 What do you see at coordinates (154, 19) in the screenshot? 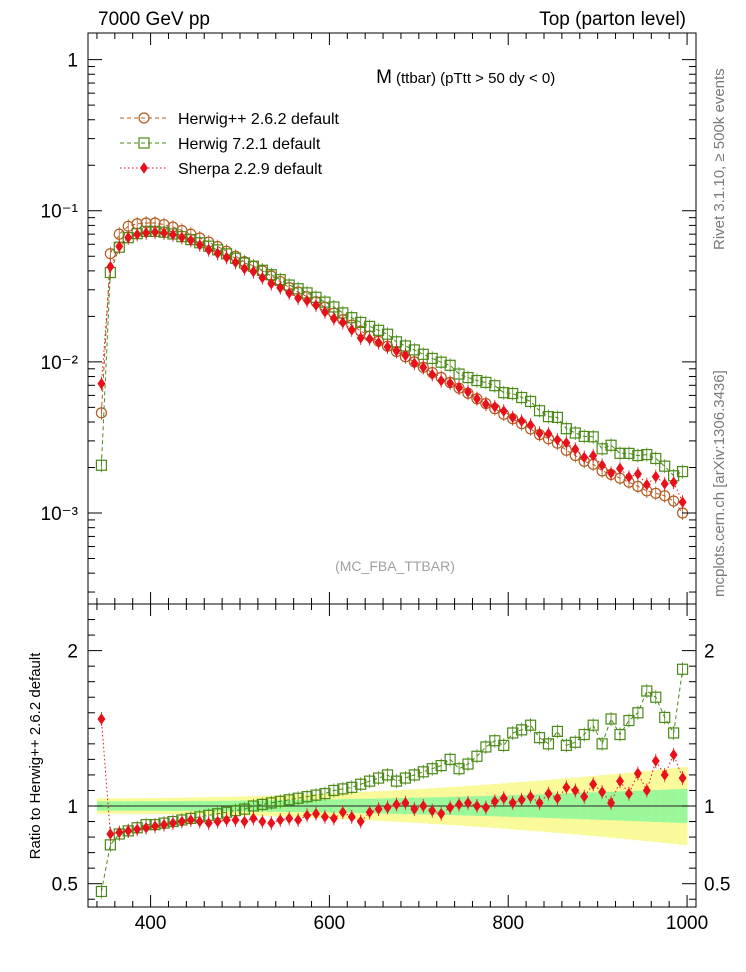
I see `header-left: 7000 GeV pp` at bounding box center [154, 19].